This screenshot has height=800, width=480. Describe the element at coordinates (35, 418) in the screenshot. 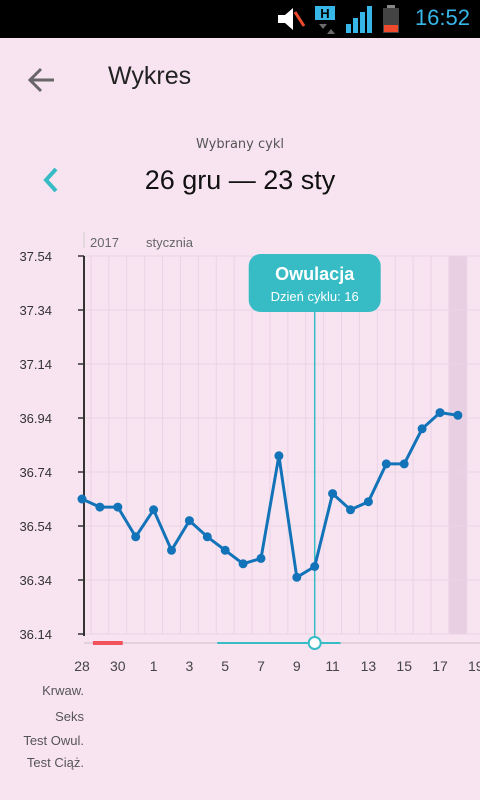

I see `y-tick-label: 36.94` at that location.